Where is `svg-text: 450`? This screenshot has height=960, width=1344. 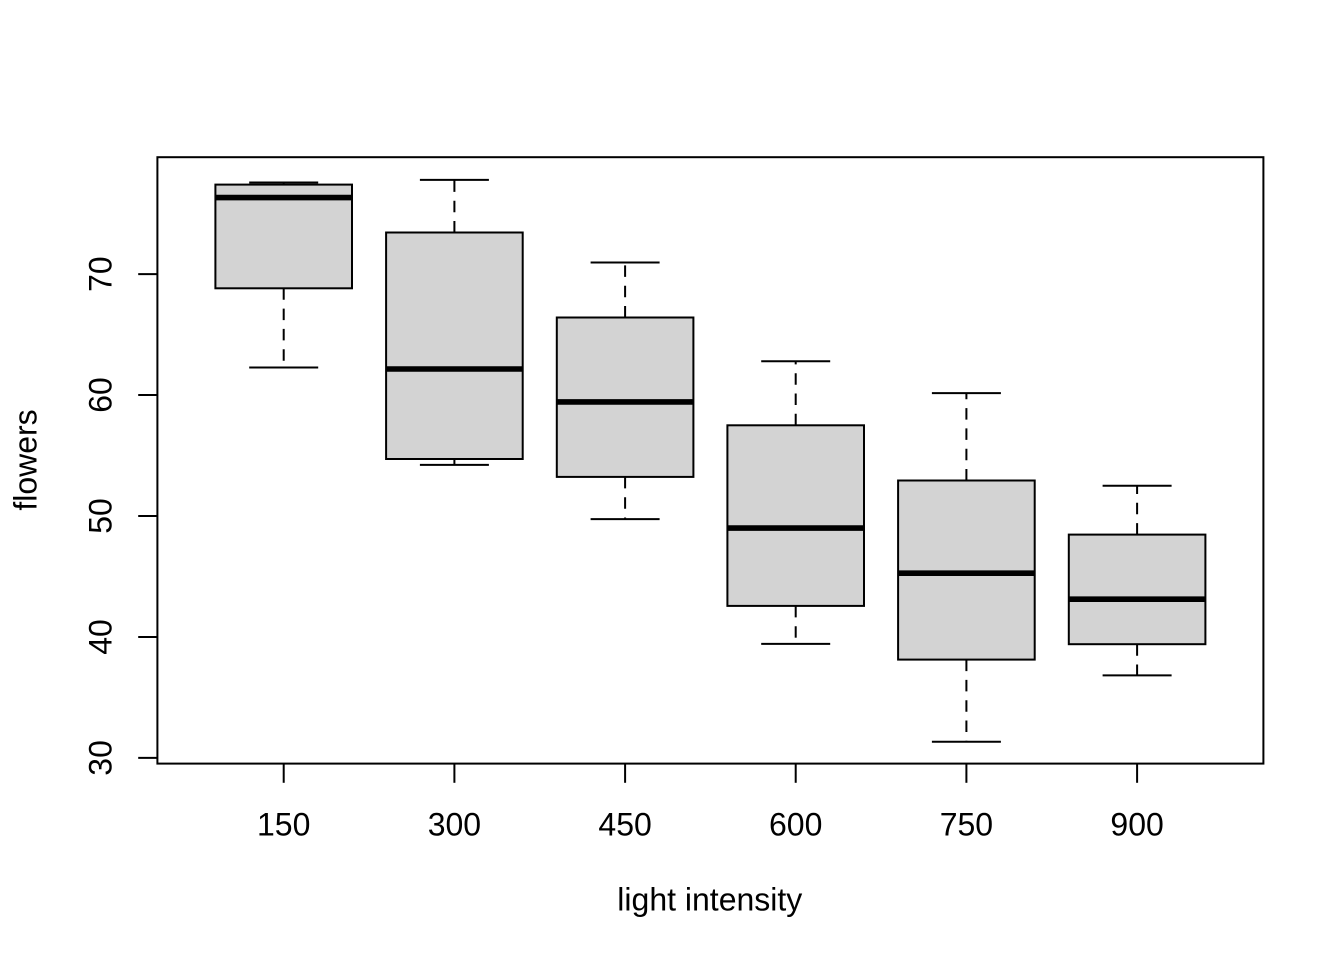 svg-text: 450 is located at coordinates (624, 825).